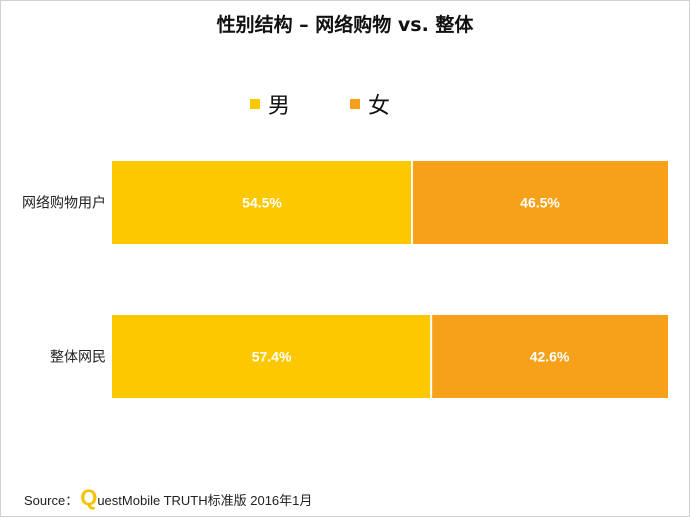 The width and height of the screenshot is (690, 517). What do you see at coordinates (51, 500) in the screenshot?
I see `source-prefix: Source：` at bounding box center [51, 500].